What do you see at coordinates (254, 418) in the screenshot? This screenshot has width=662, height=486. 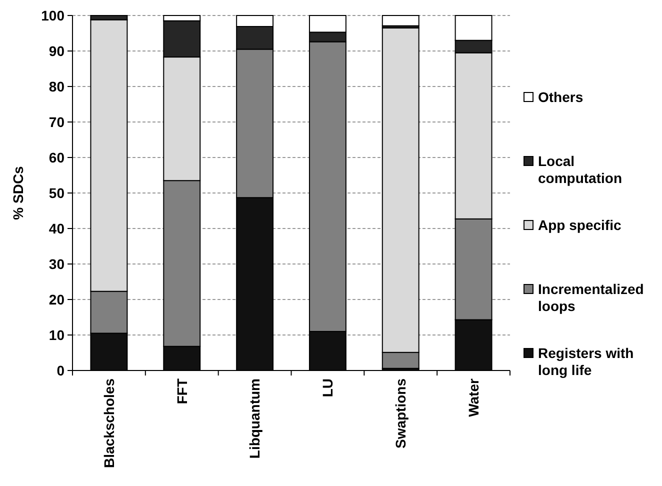 I see `x-tick-label: Libquantum` at bounding box center [254, 418].